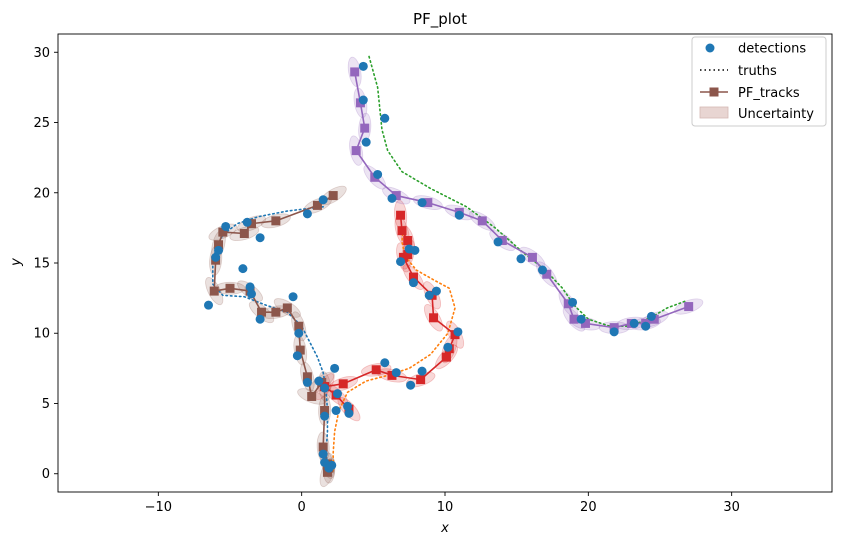 The image size is (842, 546). What do you see at coordinates (769, 93) in the screenshot?
I see `legend-tracks-label: PF_tracks` at bounding box center [769, 93].